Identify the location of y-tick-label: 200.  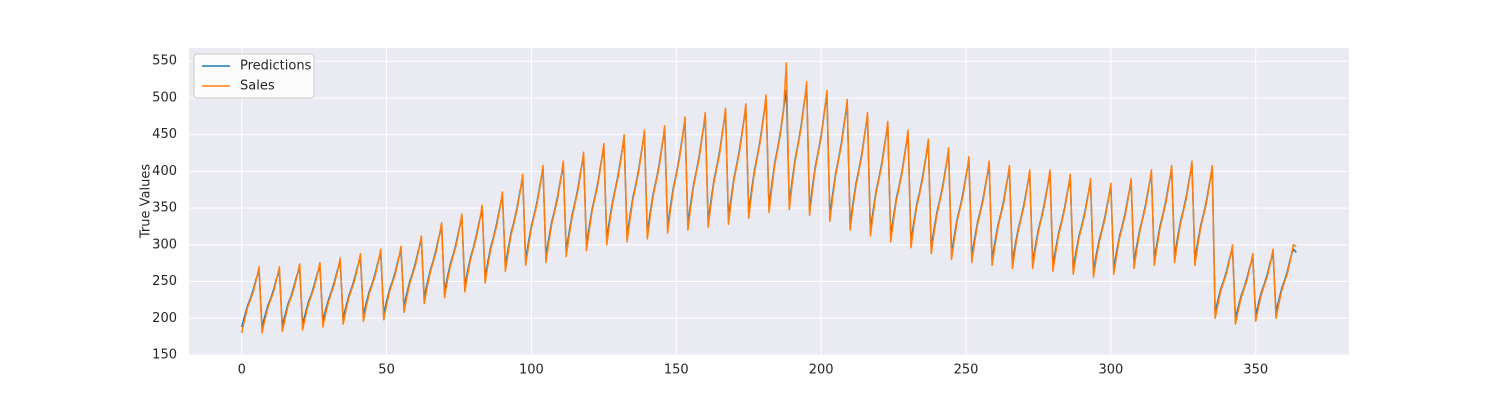
(164, 318).